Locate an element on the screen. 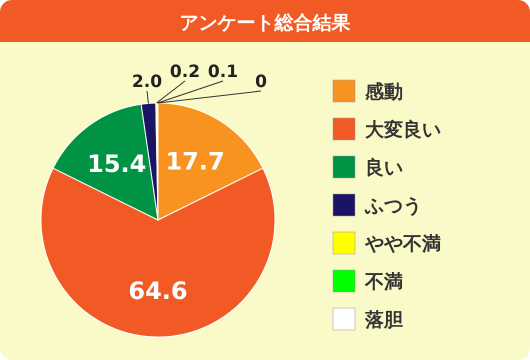 The image size is (530, 360). data-label: 17.7 is located at coordinates (195, 161).